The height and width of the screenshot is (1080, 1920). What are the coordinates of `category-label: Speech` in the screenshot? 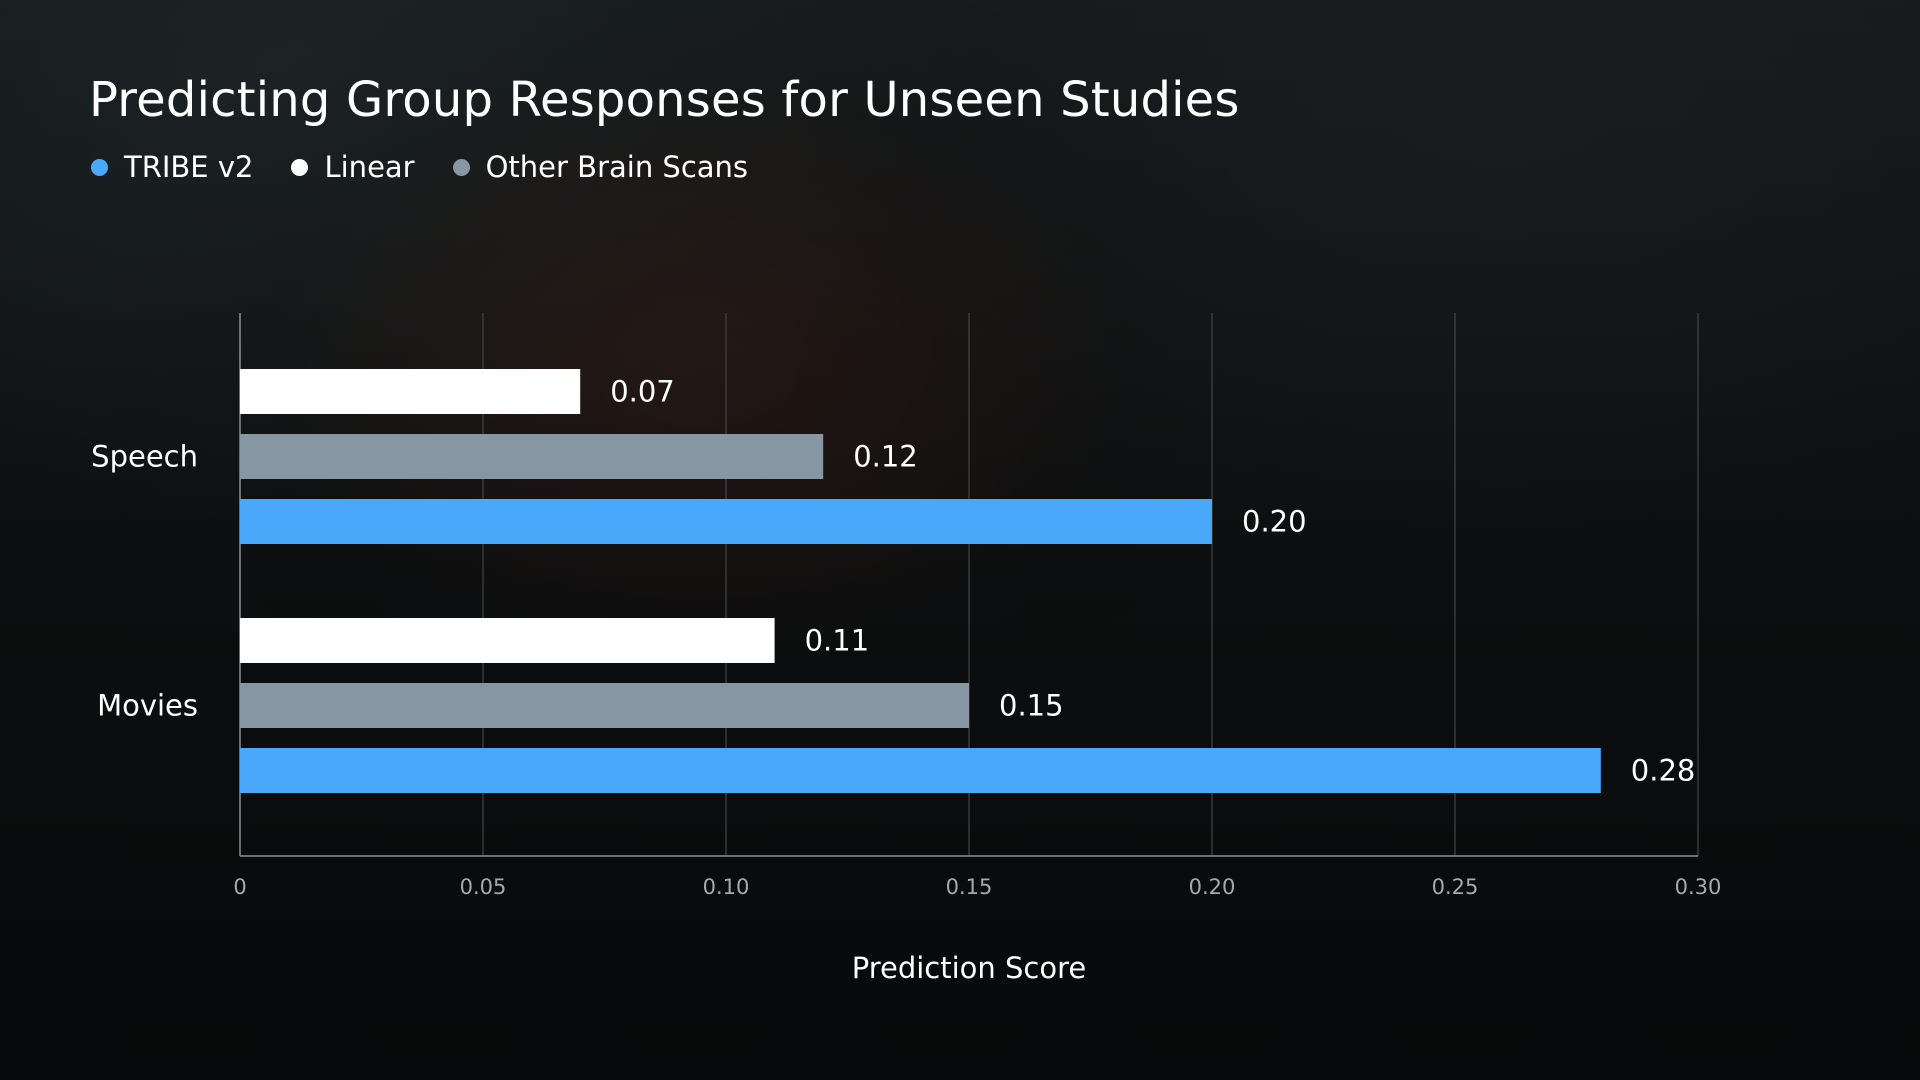 It's located at (144, 457).